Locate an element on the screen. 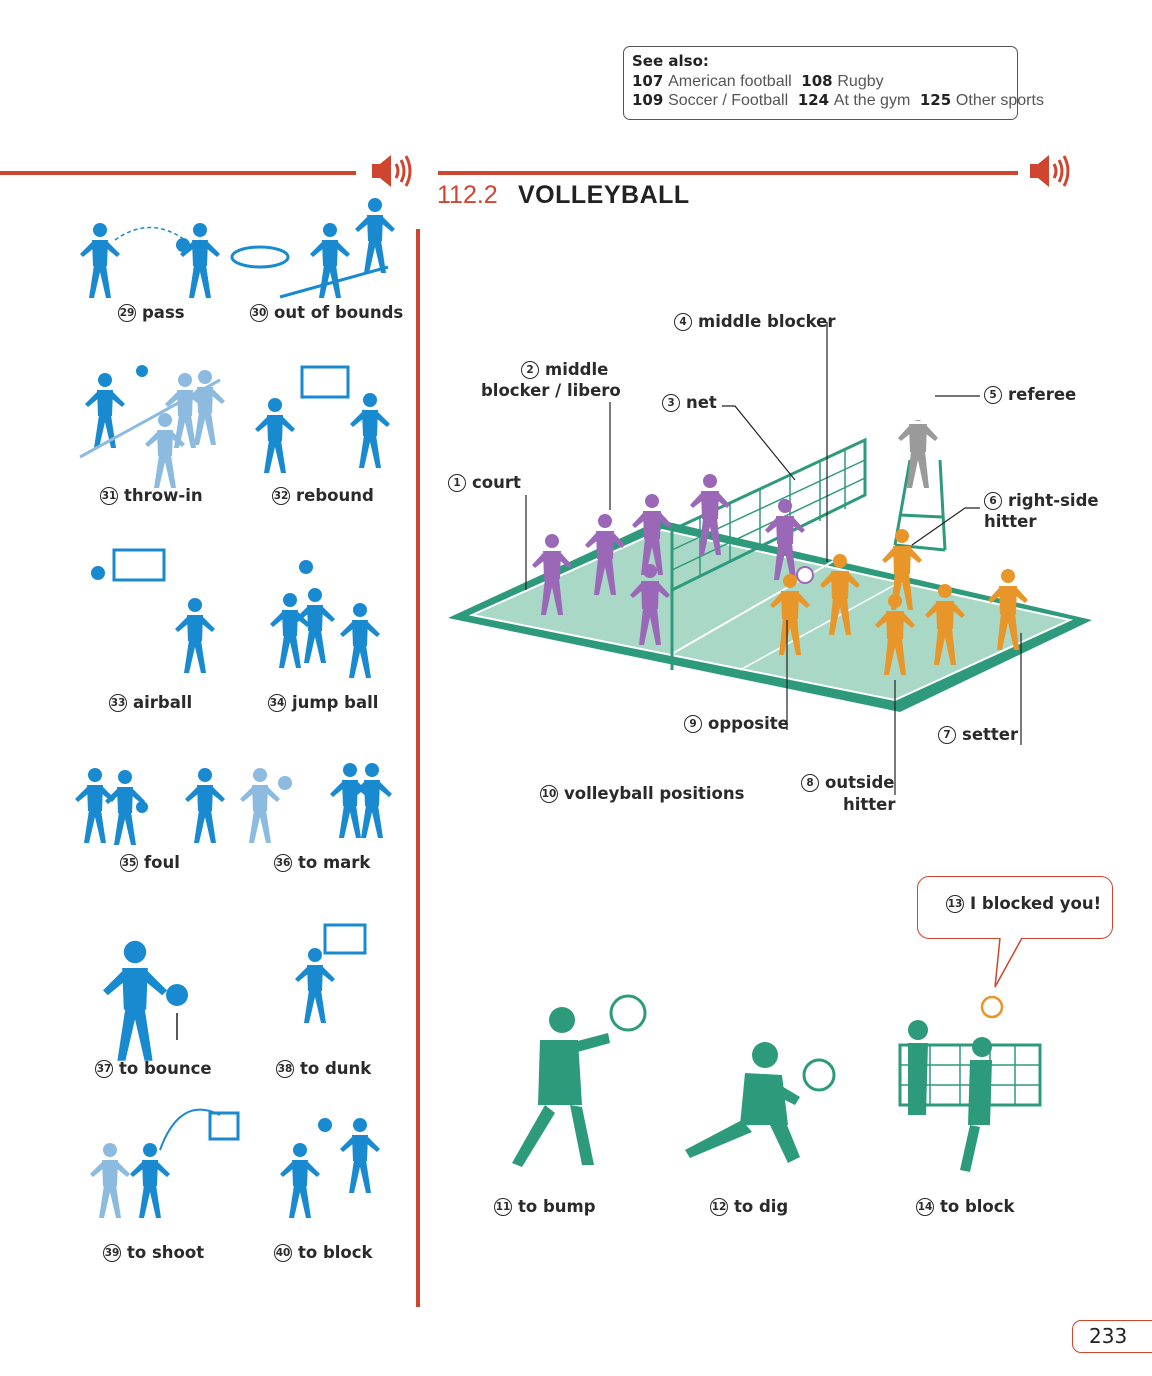 The image size is (1152, 1376). term-label: 39 to shoot is located at coordinates (153, 1252).